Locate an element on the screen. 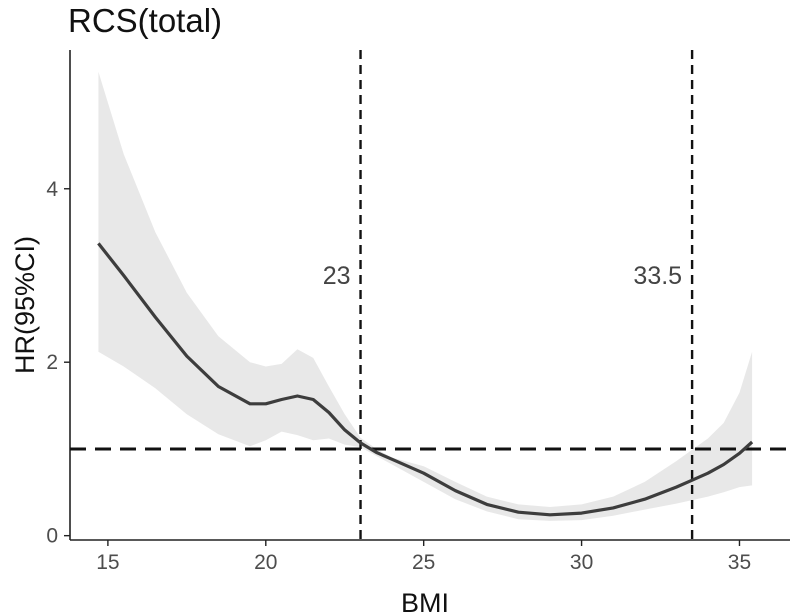  vline-label: 33.5 is located at coordinates (657, 276).